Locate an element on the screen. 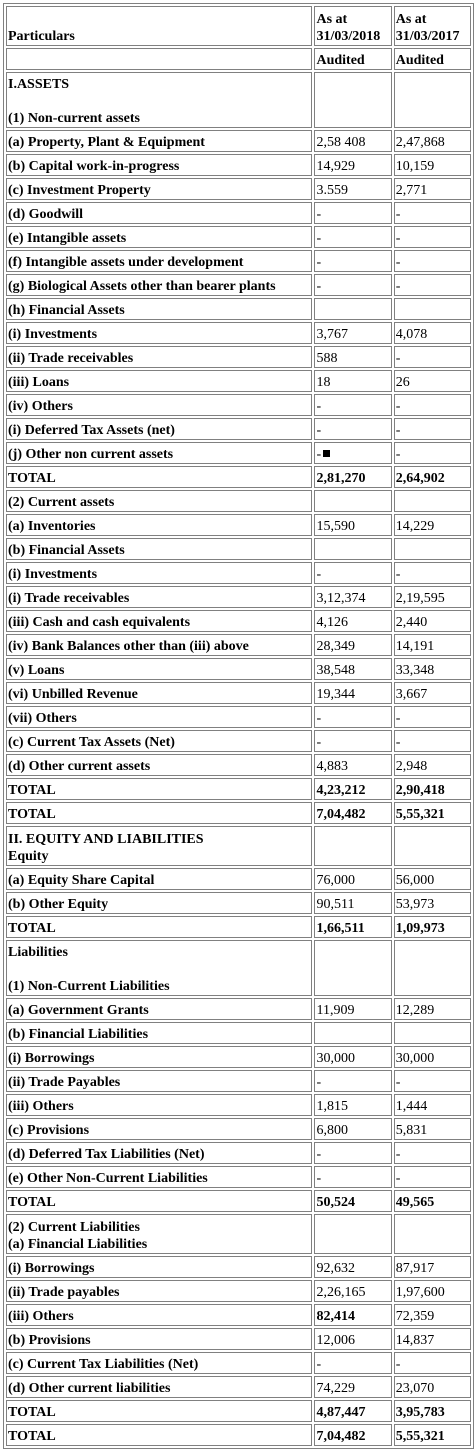 This screenshot has width=474, height=1449. cell-value: 50,524 is located at coordinates (335, 1202).